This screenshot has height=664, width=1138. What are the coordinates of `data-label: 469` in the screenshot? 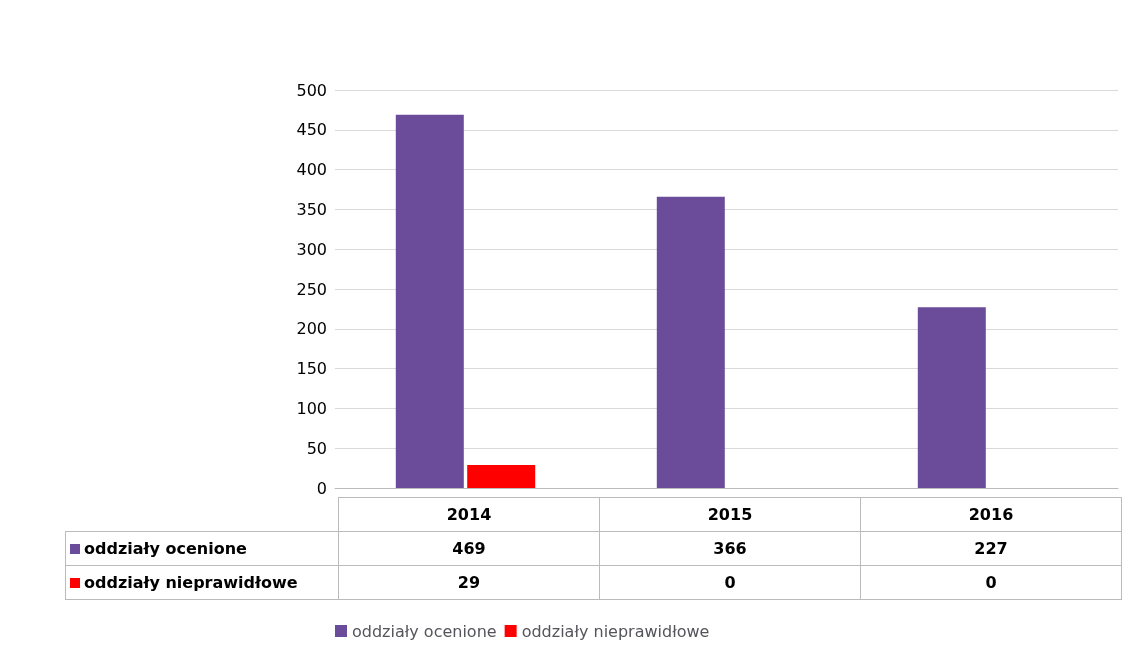 It's located at (469, 548).